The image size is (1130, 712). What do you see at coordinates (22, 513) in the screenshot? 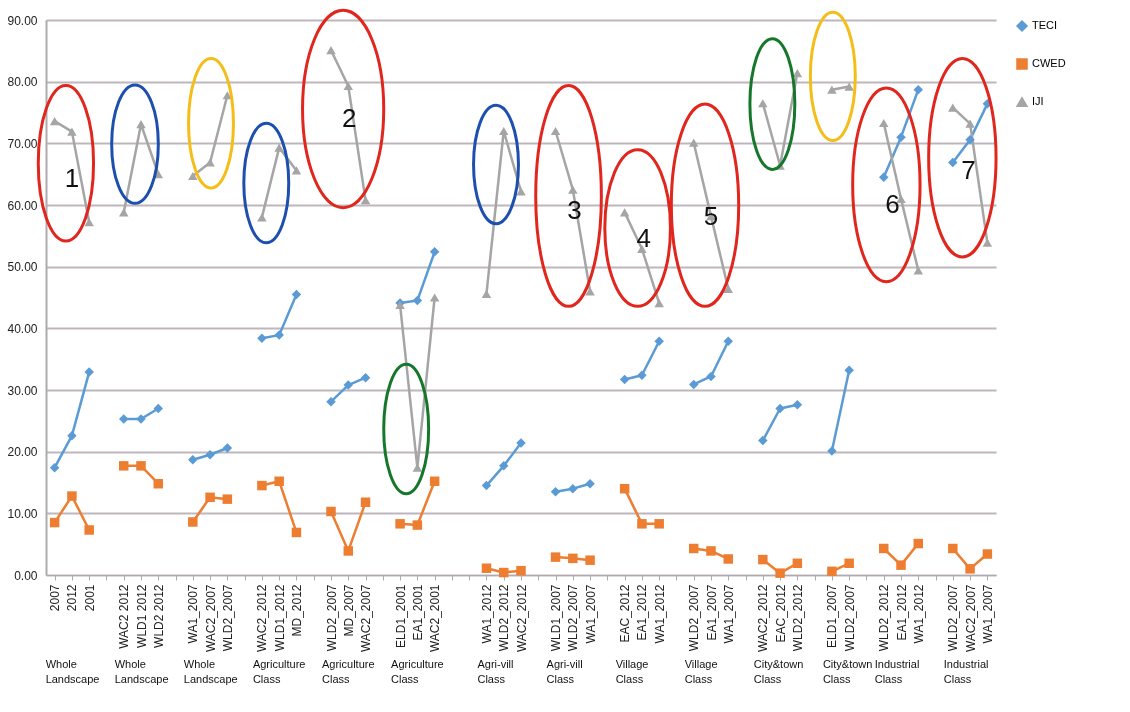
I see `y-tick-label: 10.00` at bounding box center [22, 513].